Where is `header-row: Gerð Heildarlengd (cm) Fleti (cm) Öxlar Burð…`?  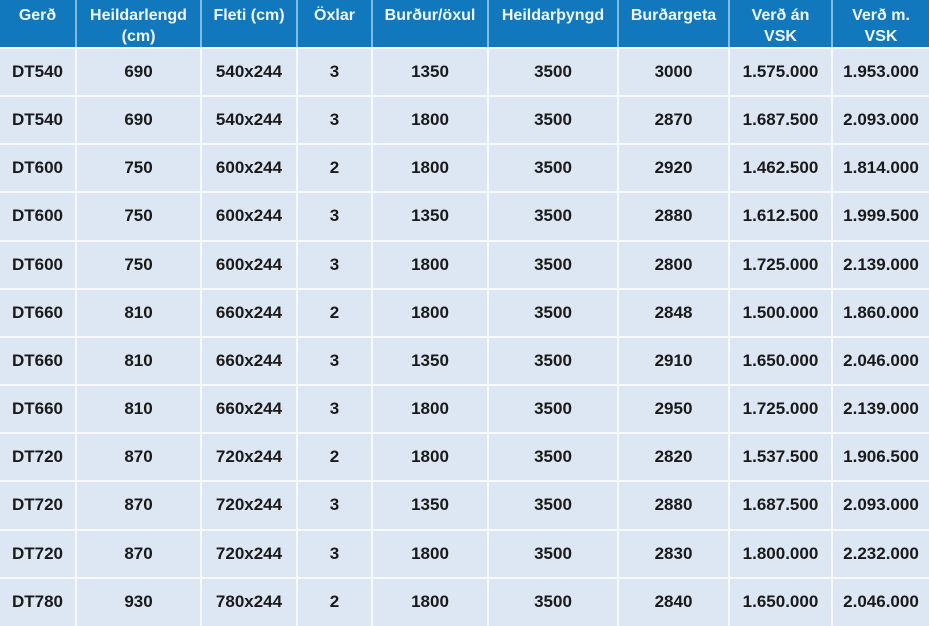 header-row: Gerð Heildarlengd (cm) Fleti (cm) Öxlar Burð… is located at coordinates (464, 24).